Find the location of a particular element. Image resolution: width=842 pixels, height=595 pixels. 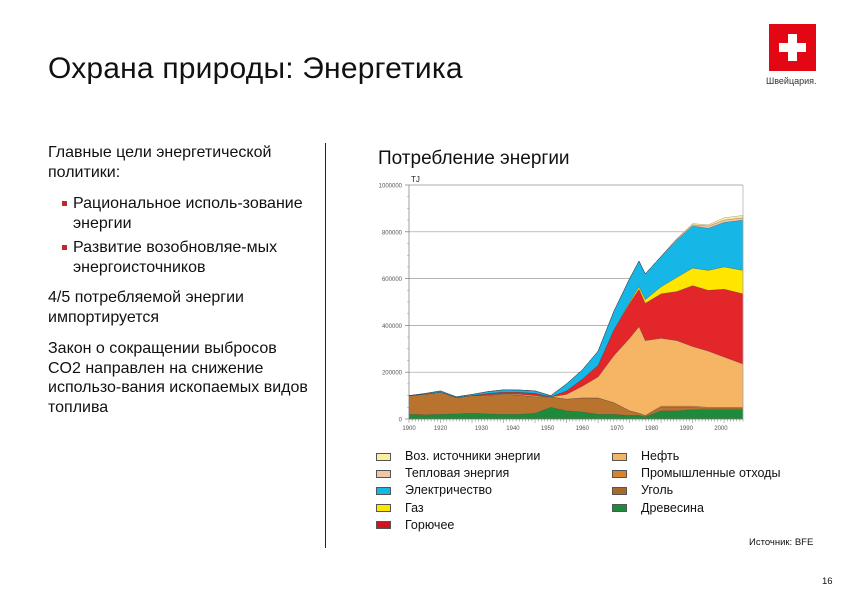

chart-title: Потребление энергии is located at coordinates (474, 158).